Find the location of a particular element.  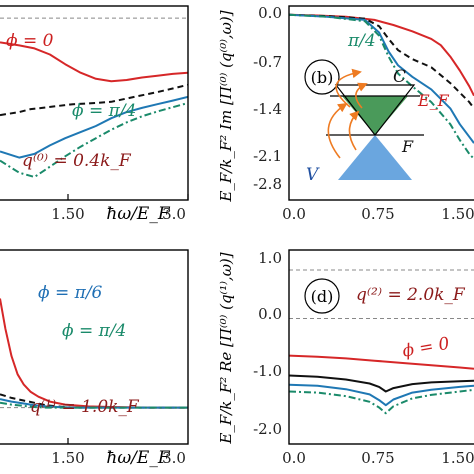

panel-label: (b) is located at coordinates (322, 77).